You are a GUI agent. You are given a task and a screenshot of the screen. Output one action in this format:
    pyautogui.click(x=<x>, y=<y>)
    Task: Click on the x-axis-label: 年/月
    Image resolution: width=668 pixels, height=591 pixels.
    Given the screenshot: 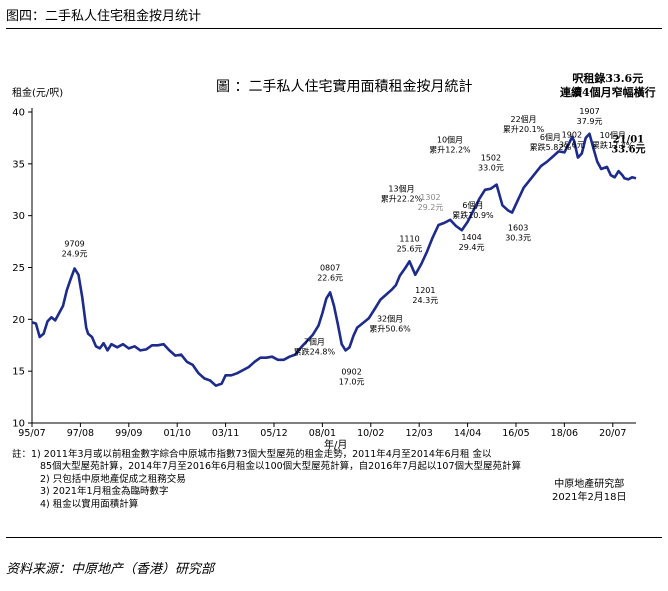 What is the action you would take?
    pyautogui.click(x=336, y=445)
    